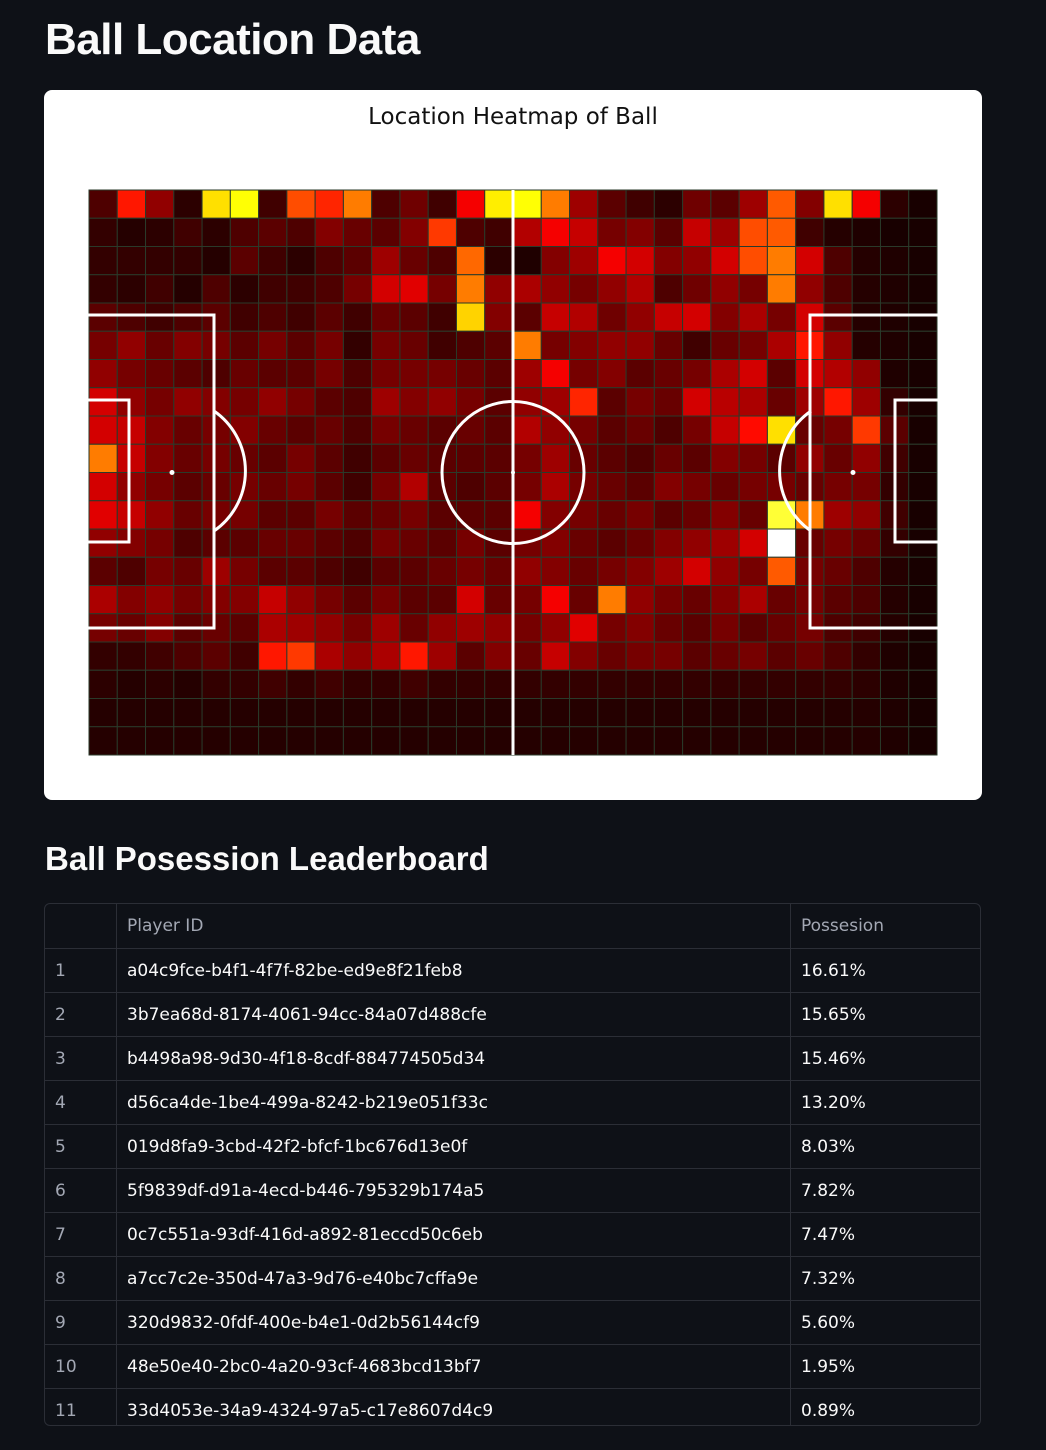 The width and height of the screenshot is (1046, 1450). What do you see at coordinates (107, 471) in the screenshot?
I see `left-goal-area` at bounding box center [107, 471].